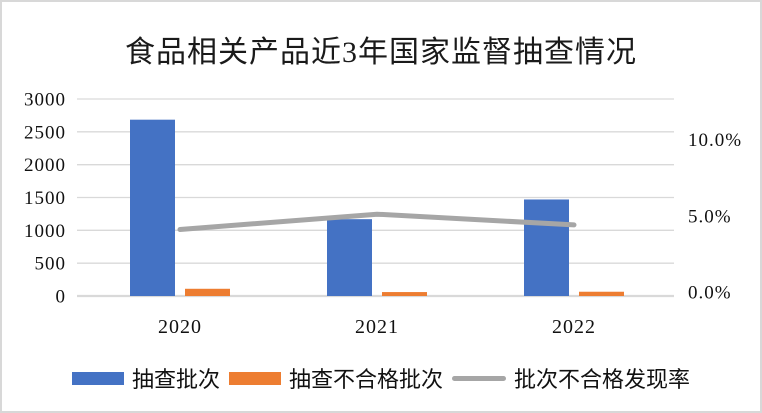 Image resolution: width=762 pixels, height=413 pixels. I want to click on line-failure-rate, so click(377, 221).